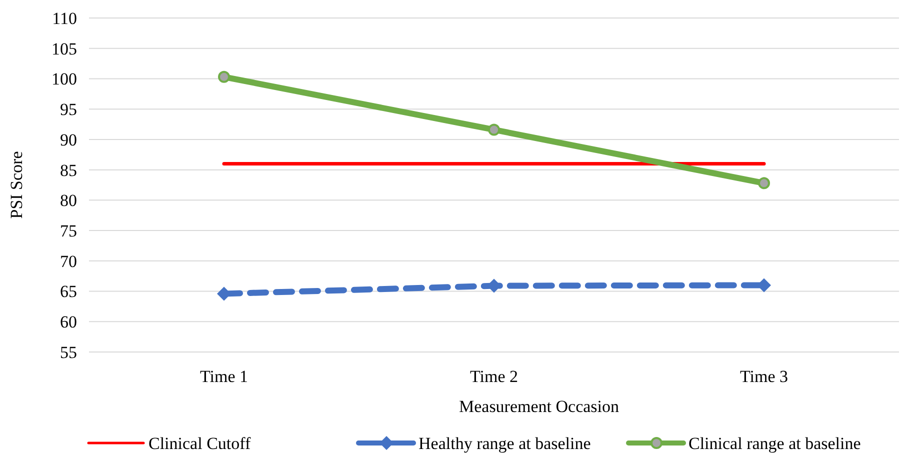 This screenshot has height=457, width=907. What do you see at coordinates (68, 352) in the screenshot?
I see `y-tick-label: 55` at bounding box center [68, 352].